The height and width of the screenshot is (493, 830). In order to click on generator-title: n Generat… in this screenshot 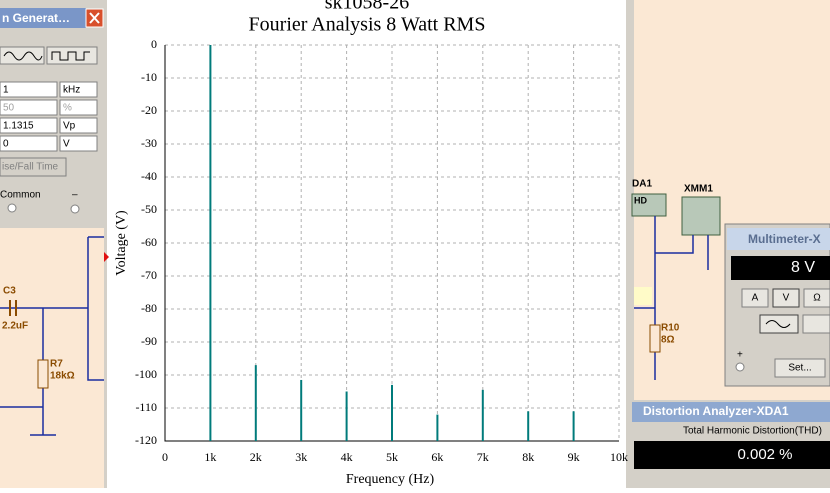, I will do `click(36, 18)`.